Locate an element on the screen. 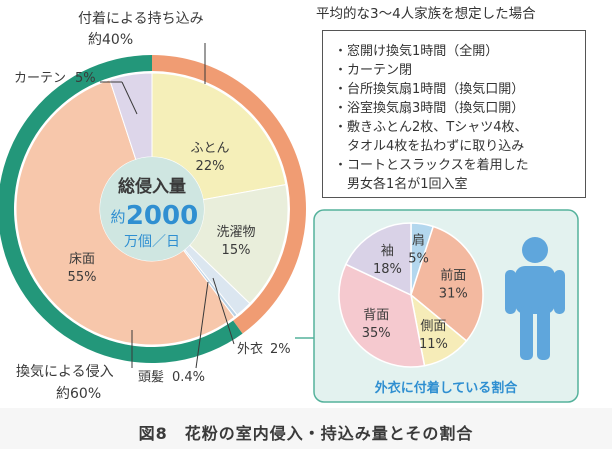 This screenshot has height=449, width=612. inner-label-laundry: 洗濯物 is located at coordinates (235, 232).